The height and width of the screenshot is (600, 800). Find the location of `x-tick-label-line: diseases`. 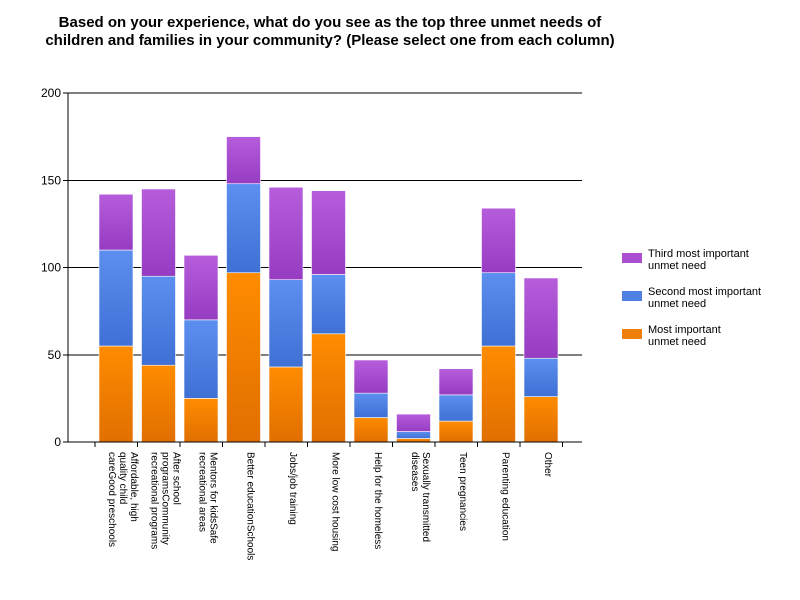

x-tick-label-line: diseases is located at coordinates (414, 471).